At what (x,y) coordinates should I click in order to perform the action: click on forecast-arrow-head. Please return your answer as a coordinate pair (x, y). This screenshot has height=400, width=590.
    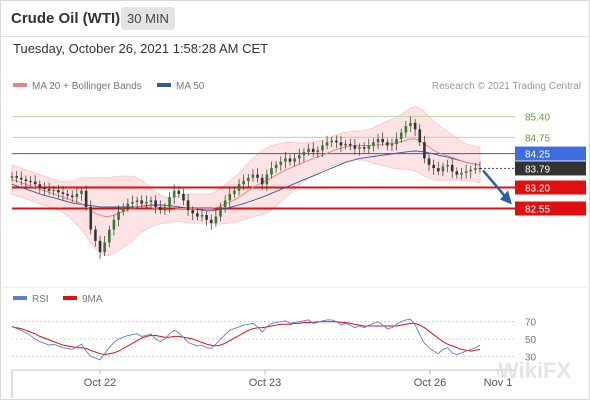
    Looking at the image, I should click on (506, 197).